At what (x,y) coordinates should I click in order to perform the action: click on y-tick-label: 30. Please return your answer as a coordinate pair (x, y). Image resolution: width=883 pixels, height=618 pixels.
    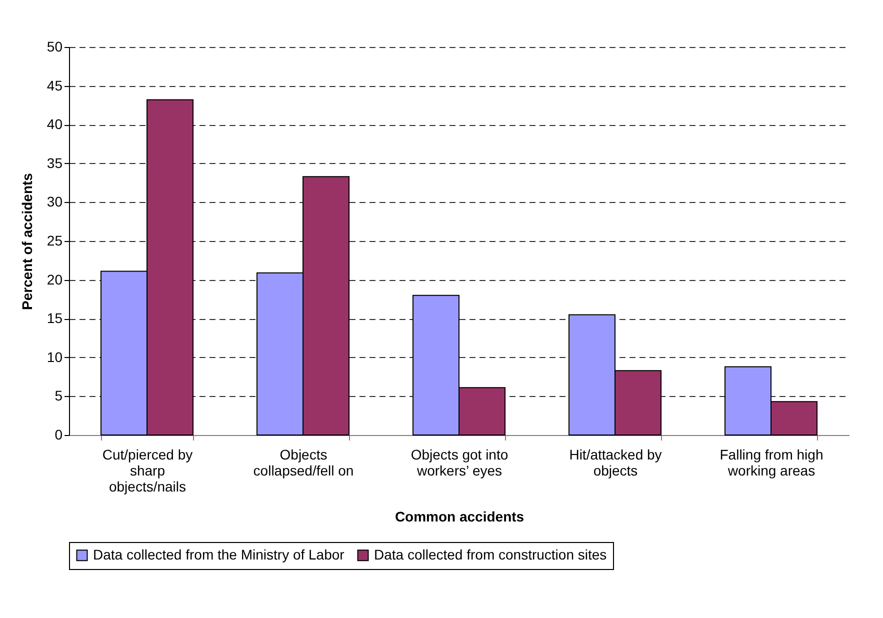
    Looking at the image, I should click on (54, 202).